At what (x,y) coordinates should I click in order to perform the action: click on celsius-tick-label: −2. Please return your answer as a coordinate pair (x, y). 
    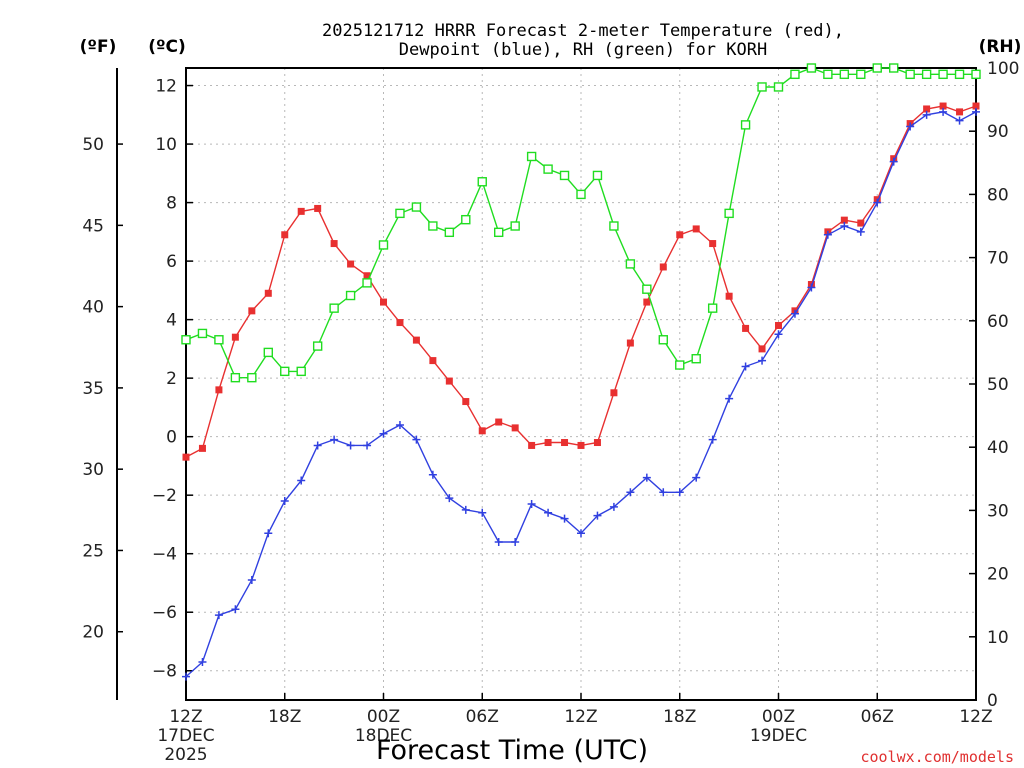
    Looking at the image, I should click on (164, 496).